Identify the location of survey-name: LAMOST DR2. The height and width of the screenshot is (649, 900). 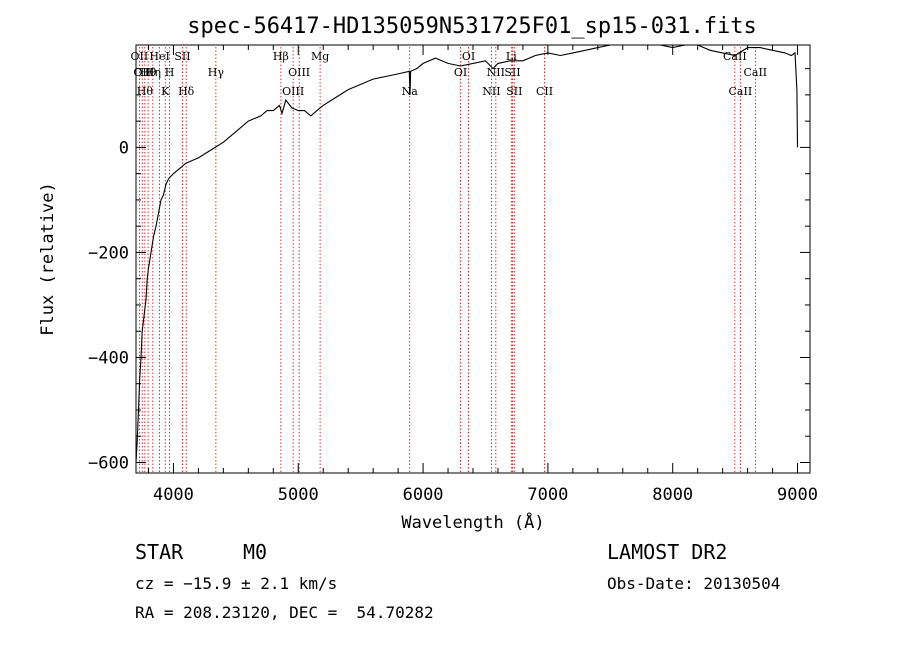
(667, 552).